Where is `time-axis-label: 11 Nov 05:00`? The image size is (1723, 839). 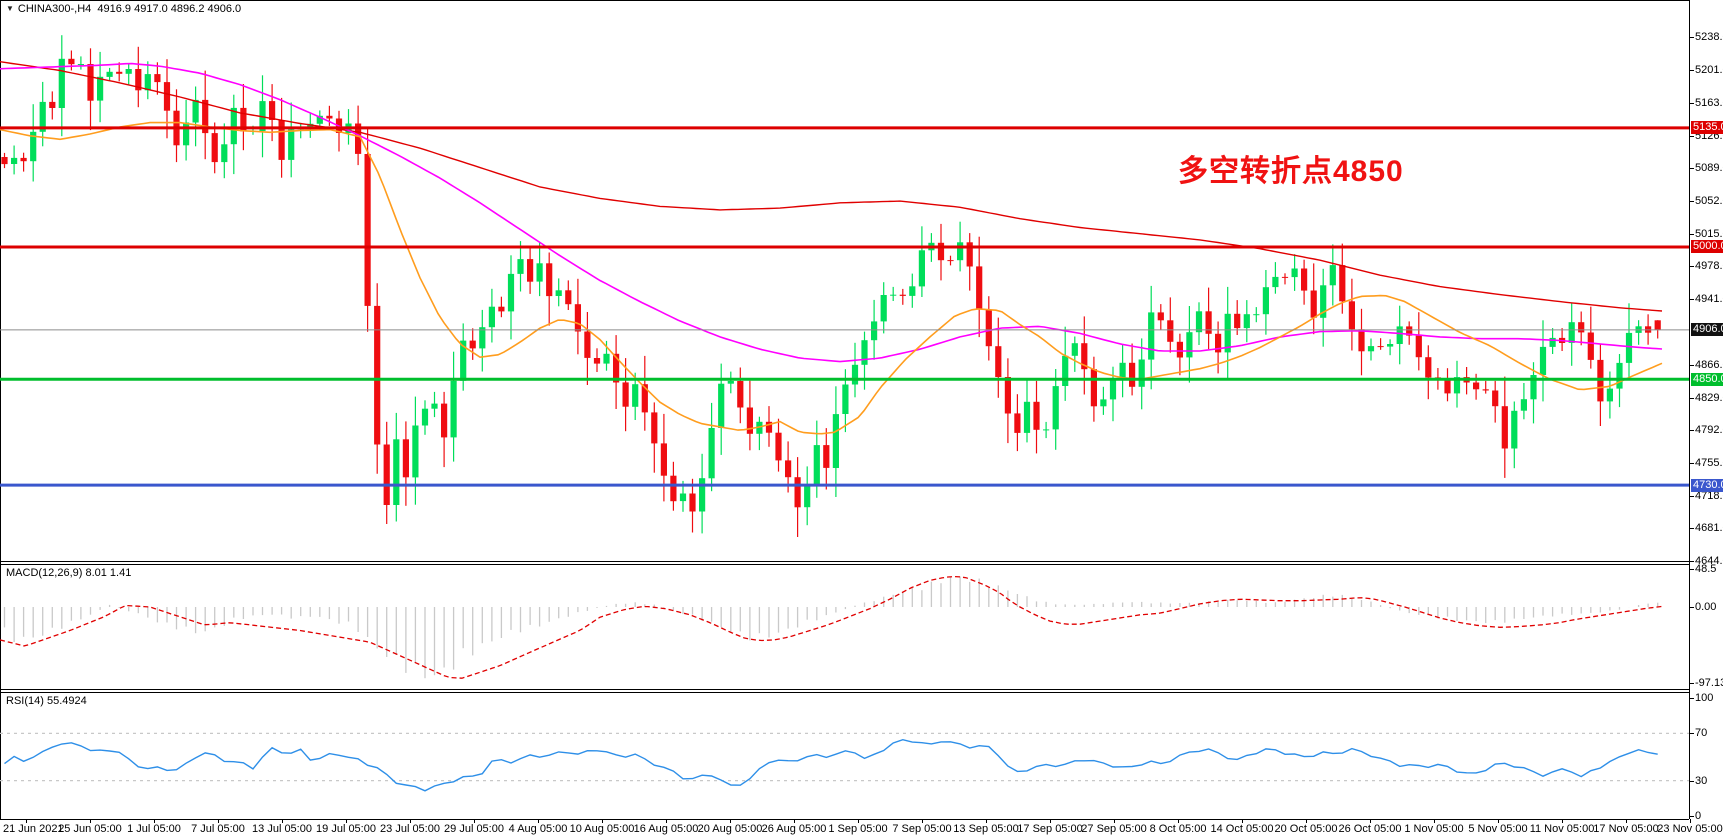
time-axis-label: 11 Nov 05:00 is located at coordinates (1562, 829).